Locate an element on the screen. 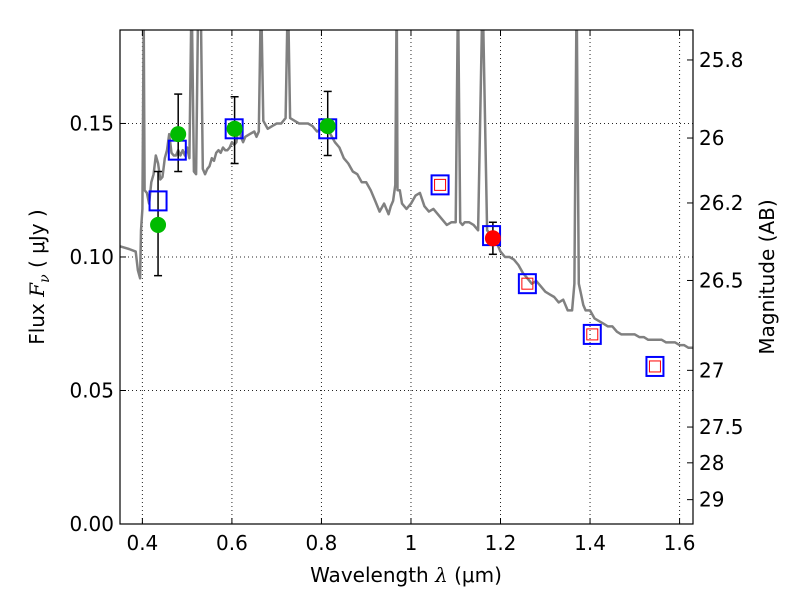 The height and width of the screenshot is (600, 800). x-tick-label: 0.4 is located at coordinates (142, 543).